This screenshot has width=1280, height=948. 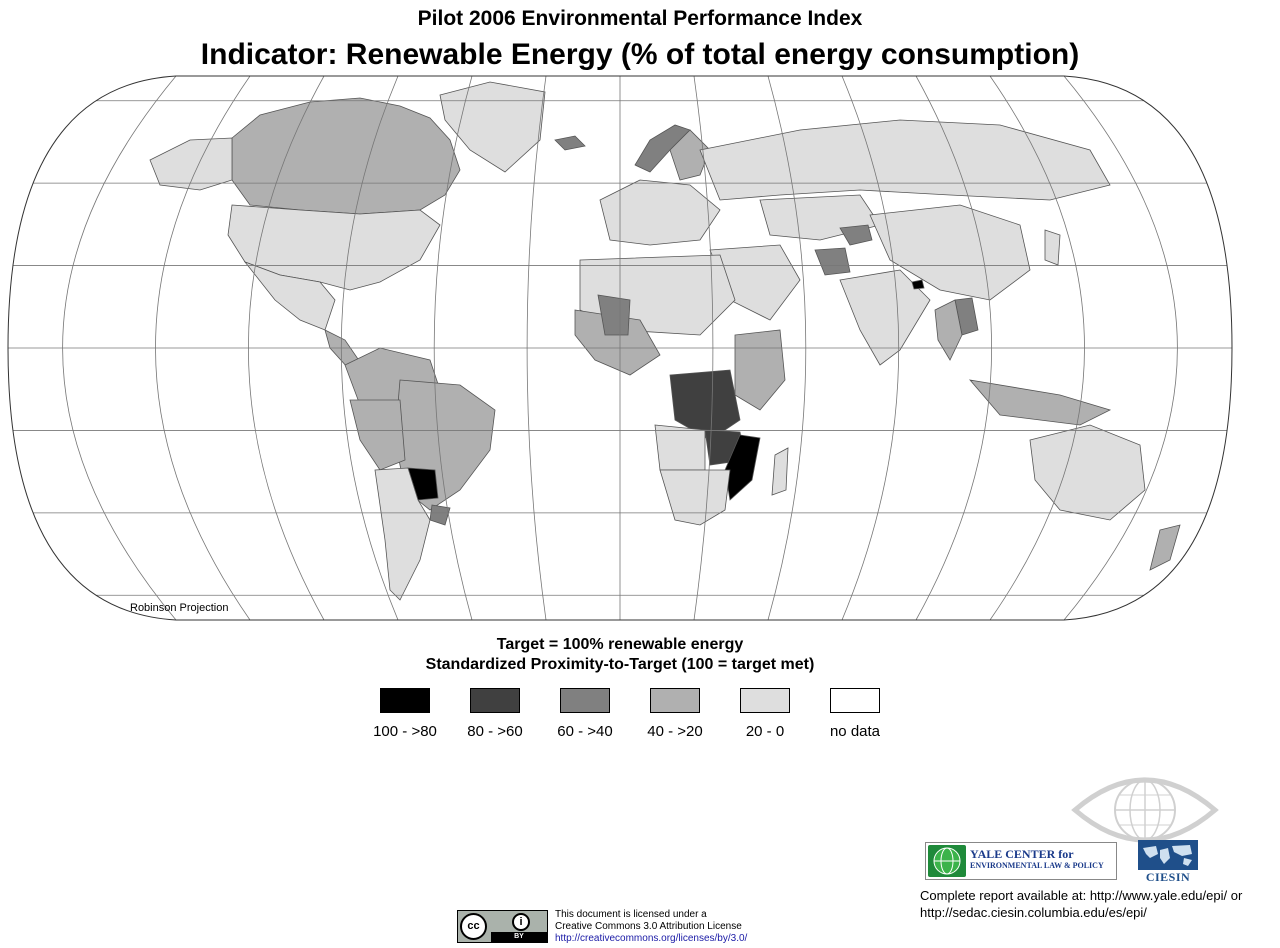 What do you see at coordinates (585, 714) in the screenshot?
I see `legend-item: 60 - >40` at bounding box center [585, 714].